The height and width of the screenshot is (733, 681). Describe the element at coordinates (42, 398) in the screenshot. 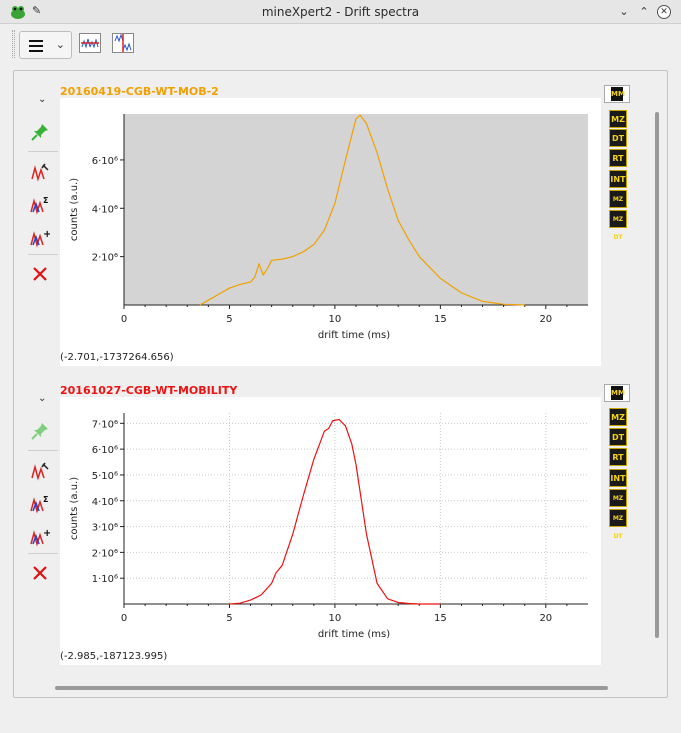

I see `collapse-plot-2-icon: ⌄` at that location.